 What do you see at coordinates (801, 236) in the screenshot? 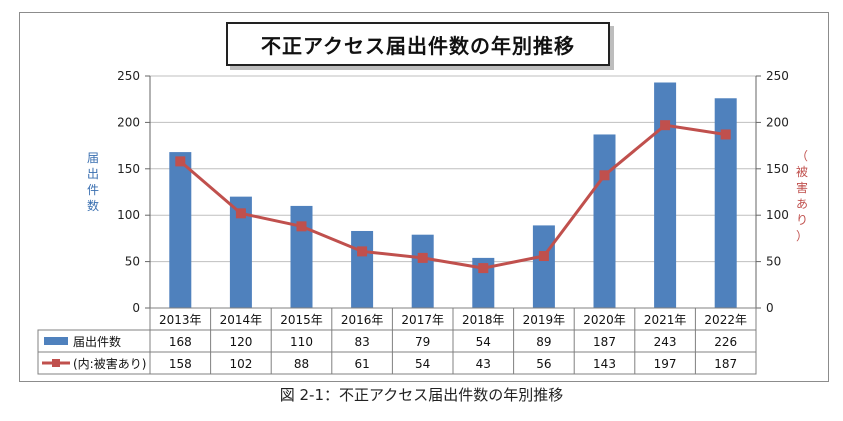
I see `y2-axis-label-char: ）` at bounding box center [801, 236].